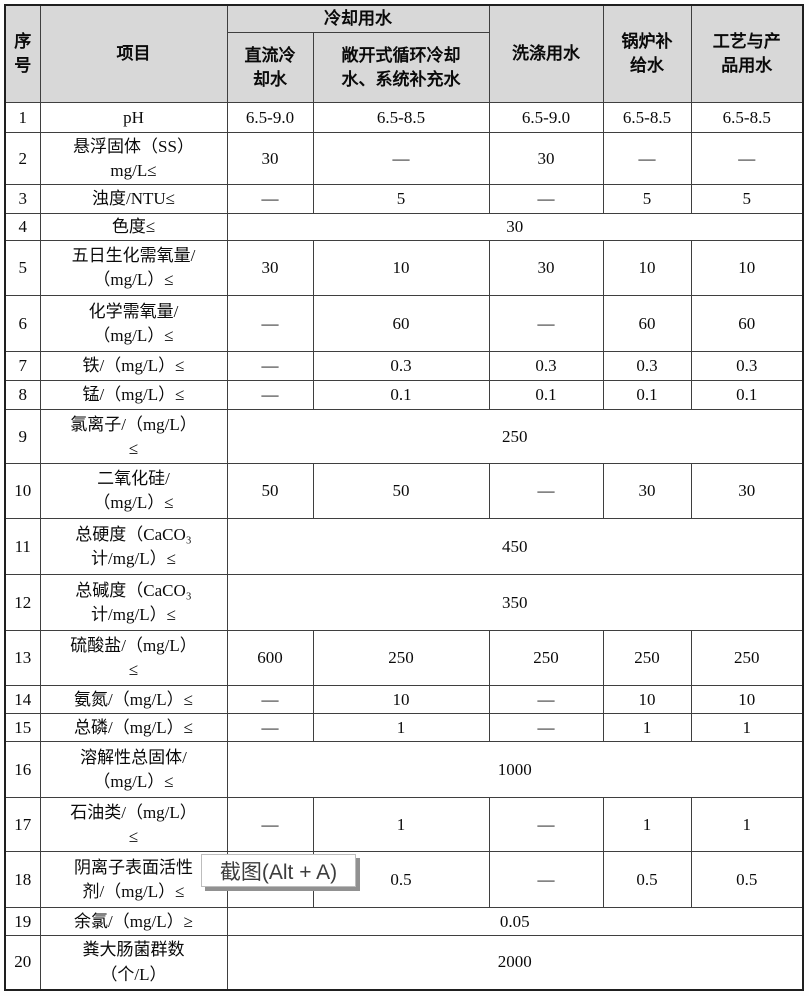 The image size is (809, 996). I want to click on row-number: 18, so click(22, 880).